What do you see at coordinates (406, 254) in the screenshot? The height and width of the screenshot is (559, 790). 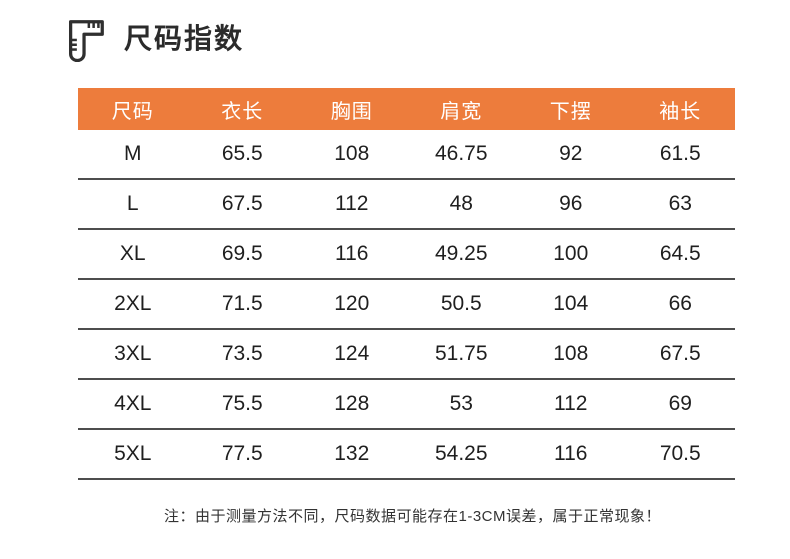 I see `table-row: XL 69.5 116 49.25 100 64.5` at bounding box center [406, 254].